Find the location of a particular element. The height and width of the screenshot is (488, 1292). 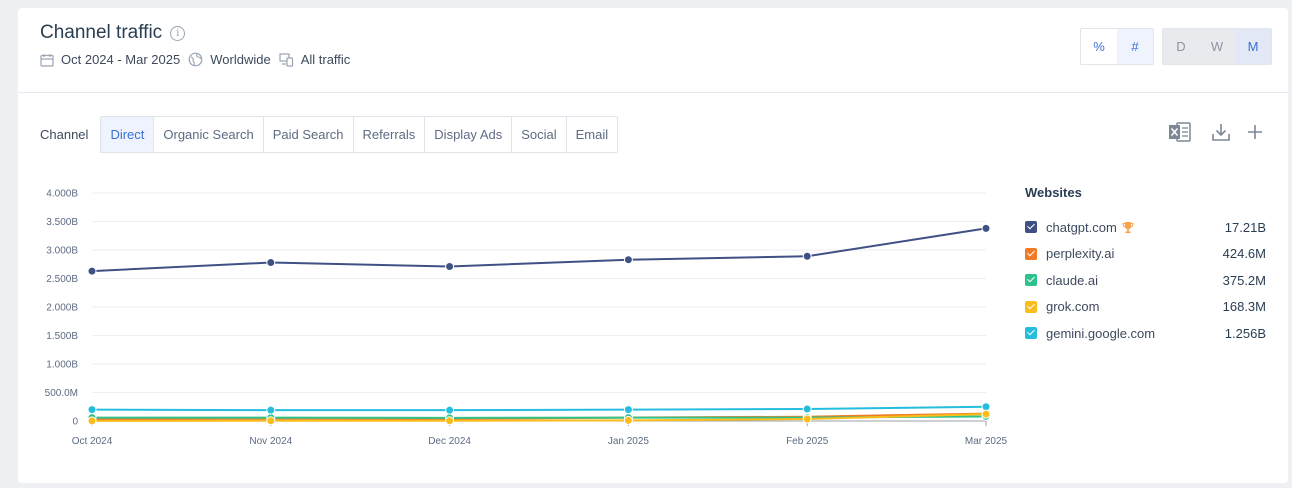

tab-referrals: Referrals is located at coordinates (390, 134).